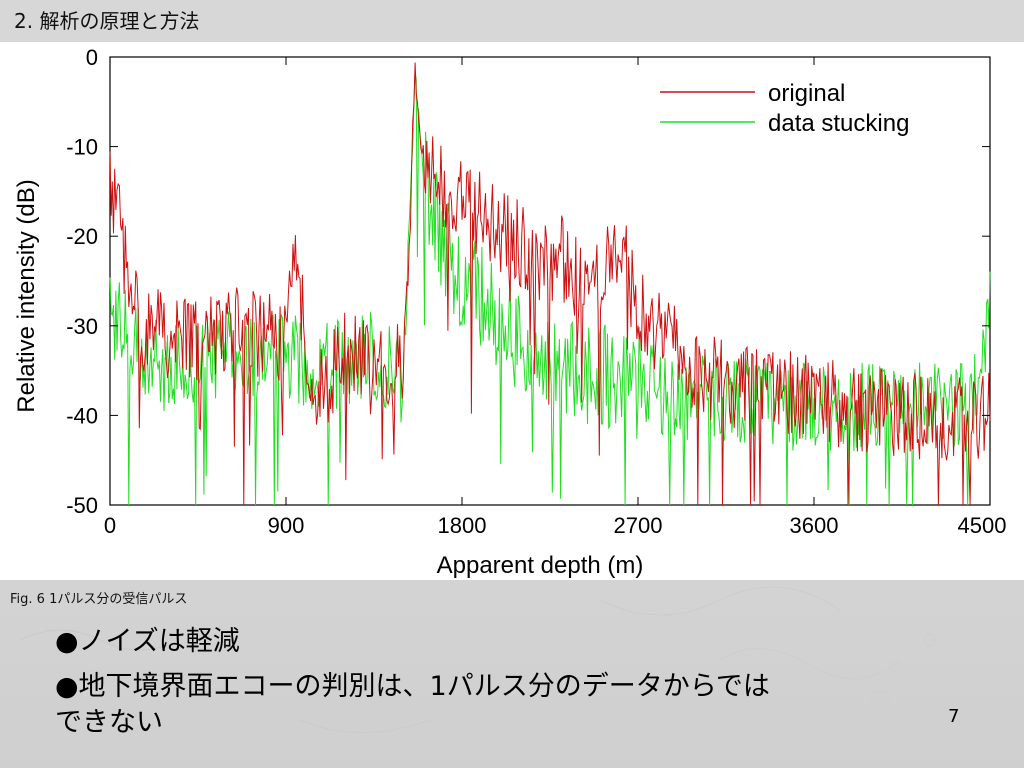 The image size is (1024, 768). What do you see at coordinates (82, 326) in the screenshot?
I see `y-tick-label: -30` at bounding box center [82, 326].